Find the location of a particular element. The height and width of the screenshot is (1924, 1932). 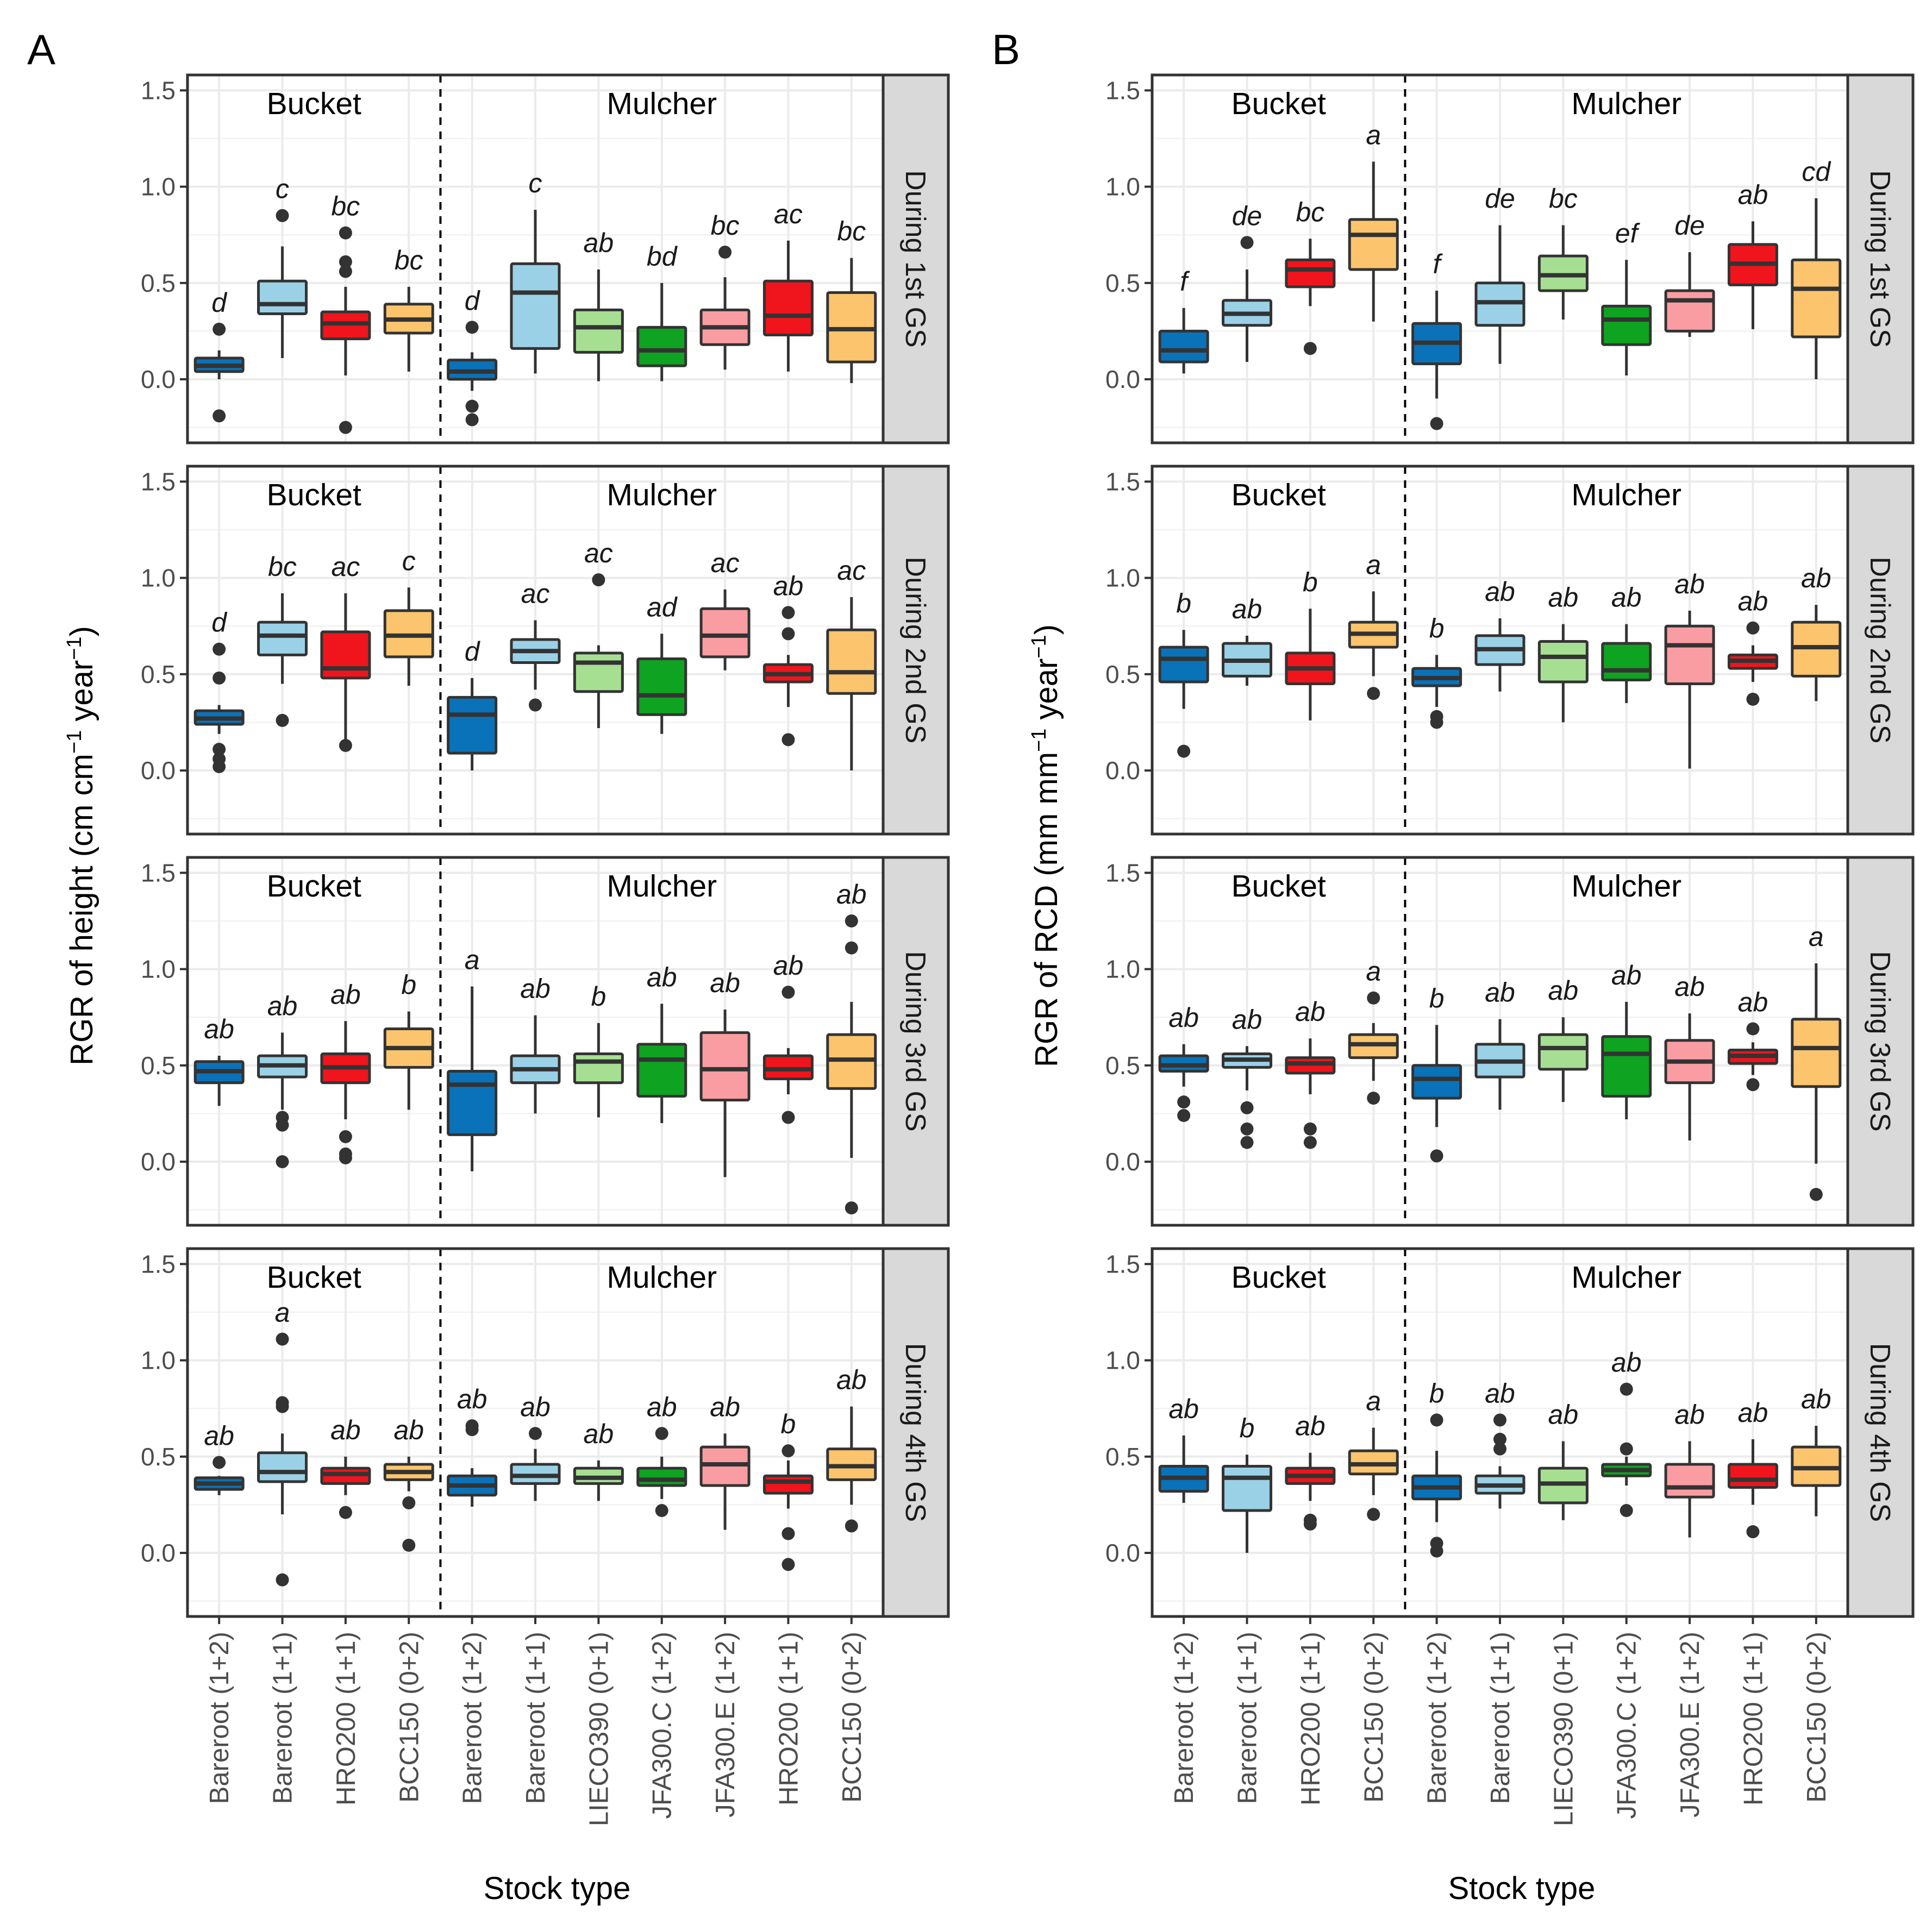

x-tick-label: HRO200 (1+1) is located at coordinates (1310, 1719).